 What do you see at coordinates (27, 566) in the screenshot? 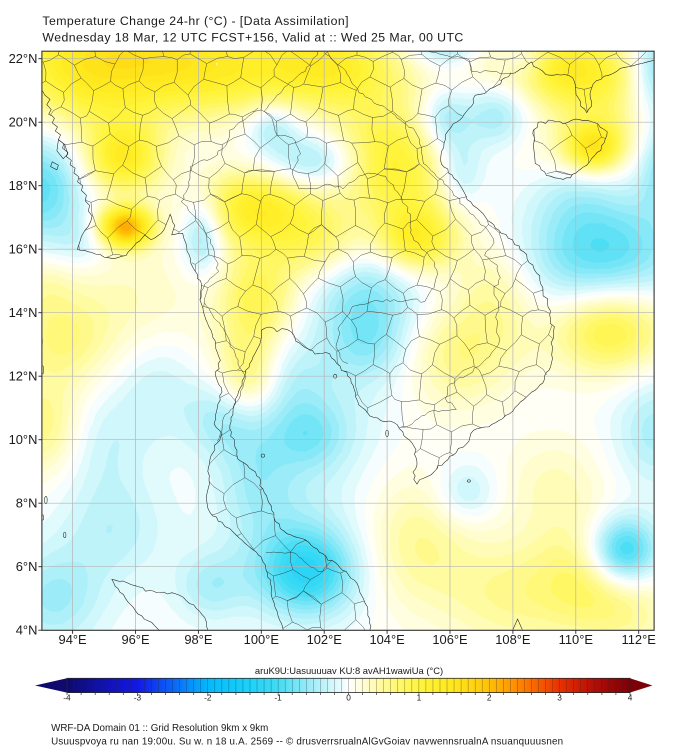
I see `svg-text: 6°N` at bounding box center [27, 566].